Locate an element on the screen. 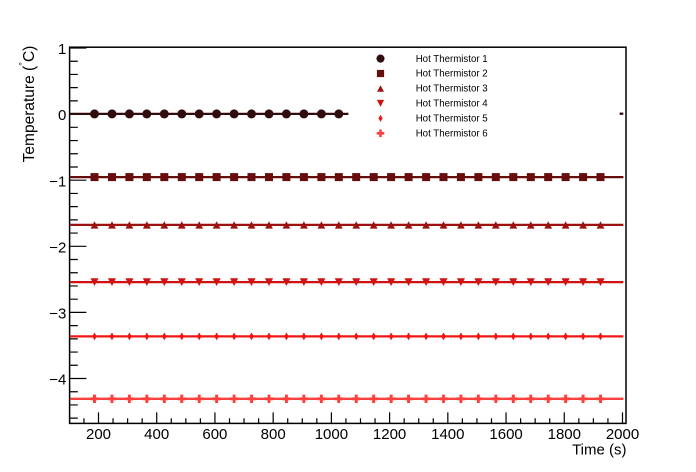  svg-text: Time (s) is located at coordinates (599, 450).